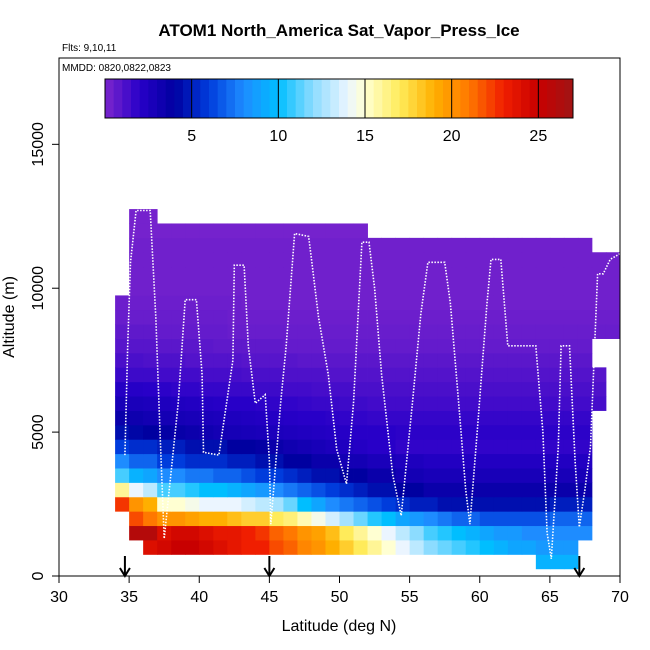 The width and height of the screenshot is (650, 650). I want to click on colorbar: 5 10 15 20 25, so click(339, 111).